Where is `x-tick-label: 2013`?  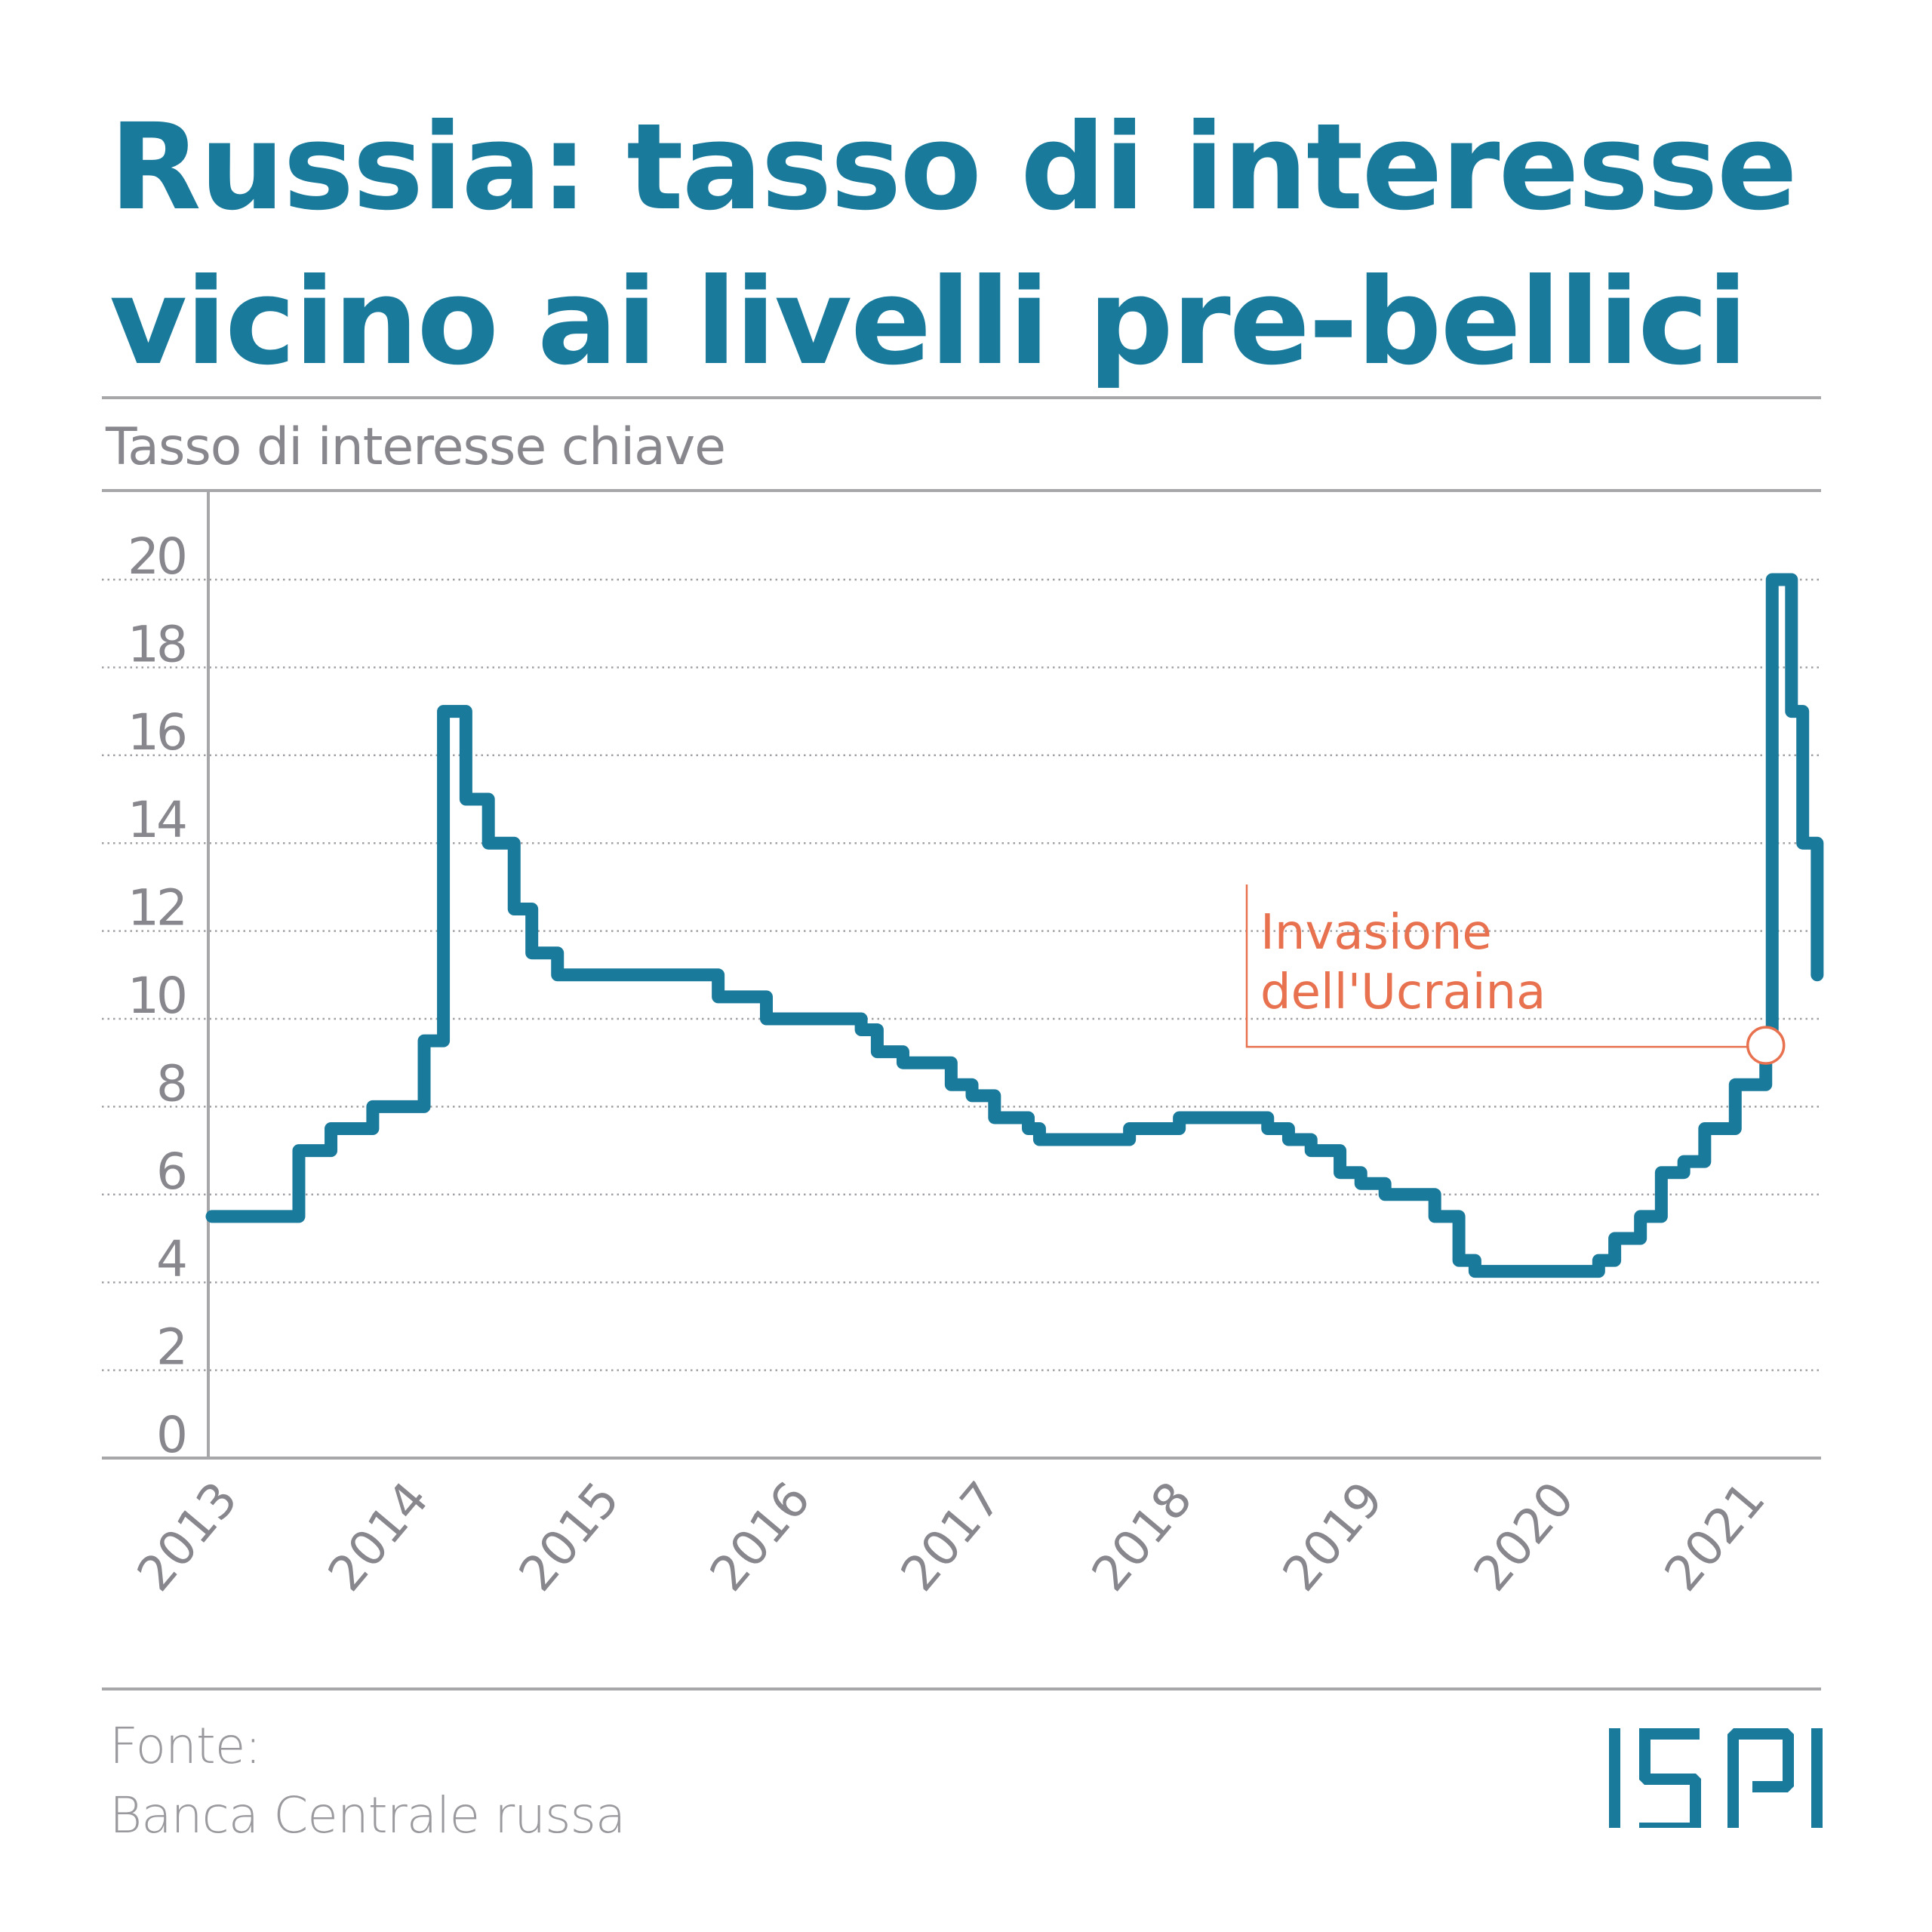 x-tick-label: 2013 is located at coordinates (187, 1536).